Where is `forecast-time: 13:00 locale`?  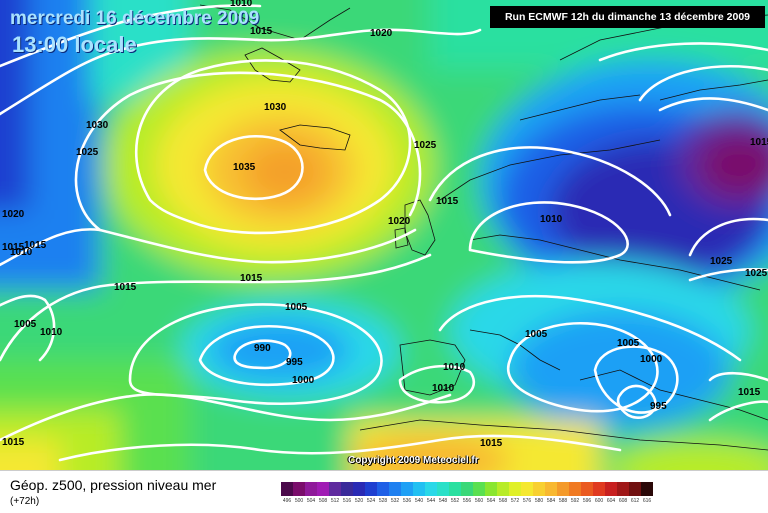 forecast-time: 13:00 locale is located at coordinates (74, 44).